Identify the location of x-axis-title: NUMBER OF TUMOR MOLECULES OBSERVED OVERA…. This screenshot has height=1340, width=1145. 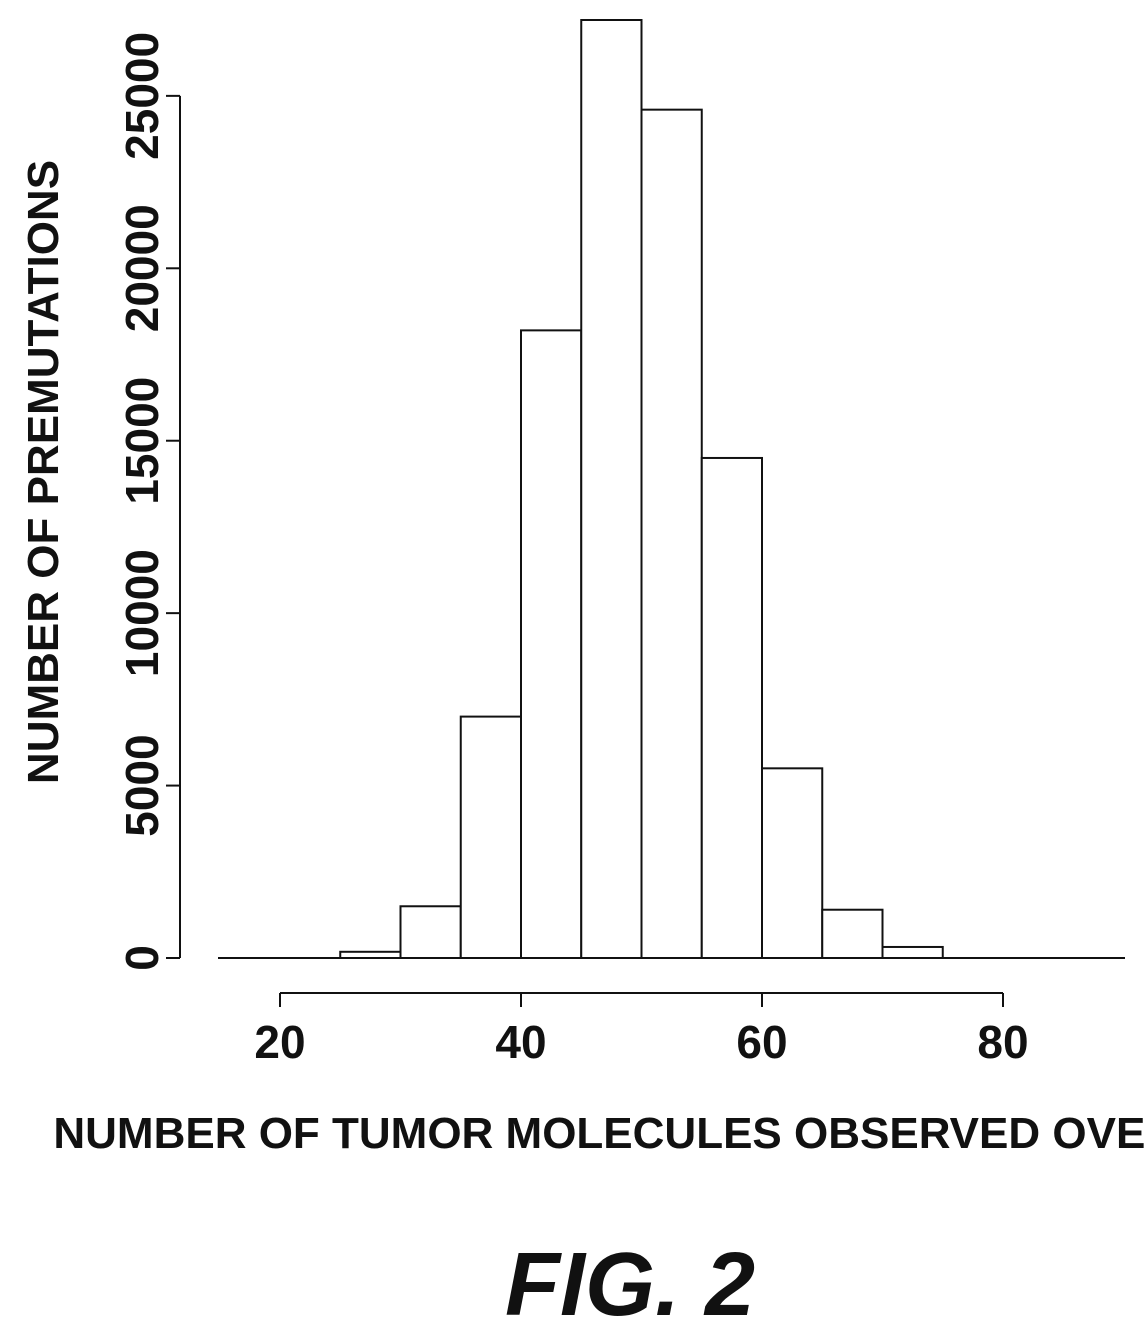
(599, 1133).